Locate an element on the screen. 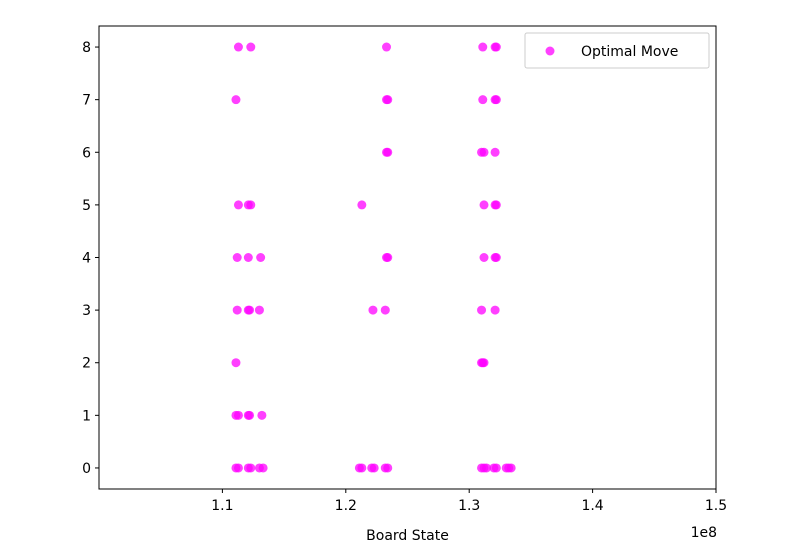  y-tick-label: 0 is located at coordinates (86, 469).